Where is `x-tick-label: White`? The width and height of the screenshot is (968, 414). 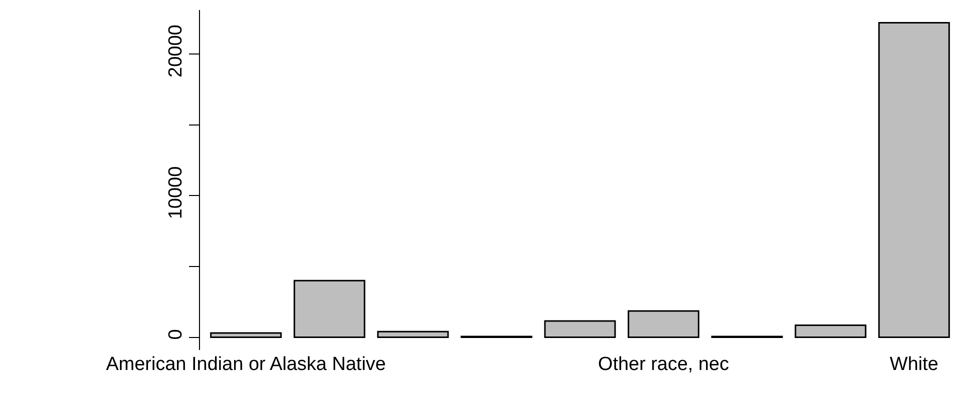
x-tick-label: White is located at coordinates (914, 364).